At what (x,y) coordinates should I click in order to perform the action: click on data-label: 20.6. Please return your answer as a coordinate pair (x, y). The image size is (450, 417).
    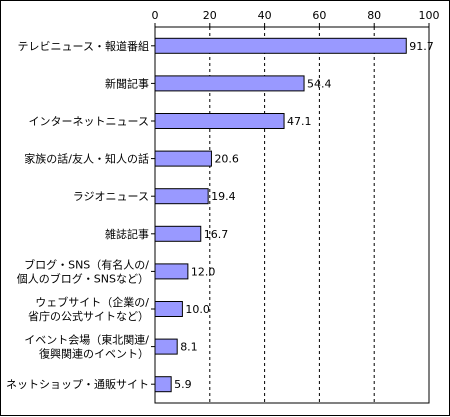
    Looking at the image, I should click on (226, 159).